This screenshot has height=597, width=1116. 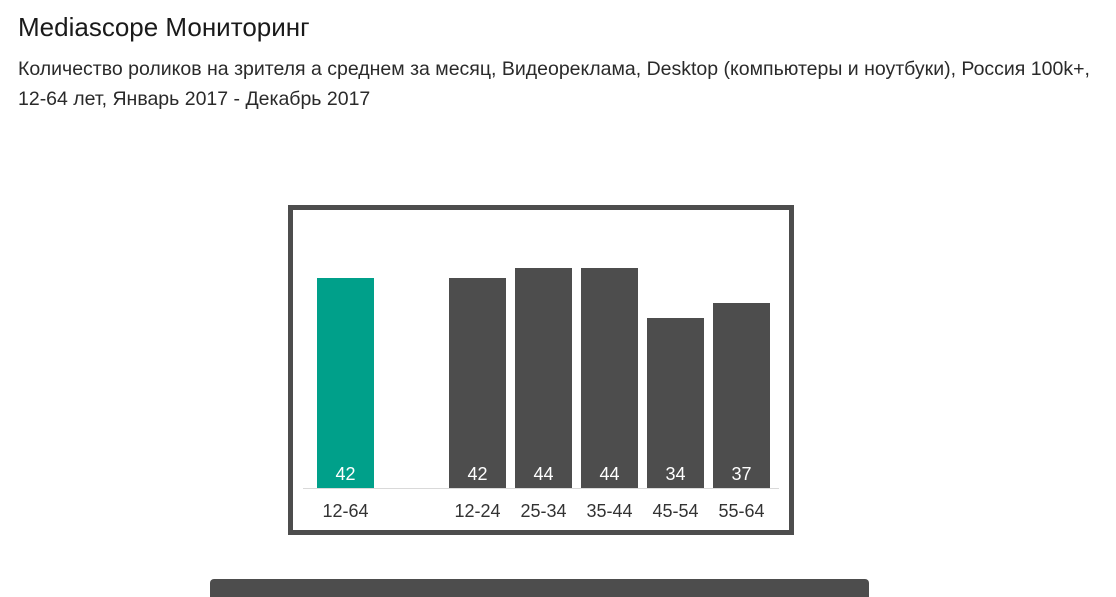 What do you see at coordinates (345, 511) in the screenshot?
I see `x-tick-label-12-64: 12-64` at bounding box center [345, 511].